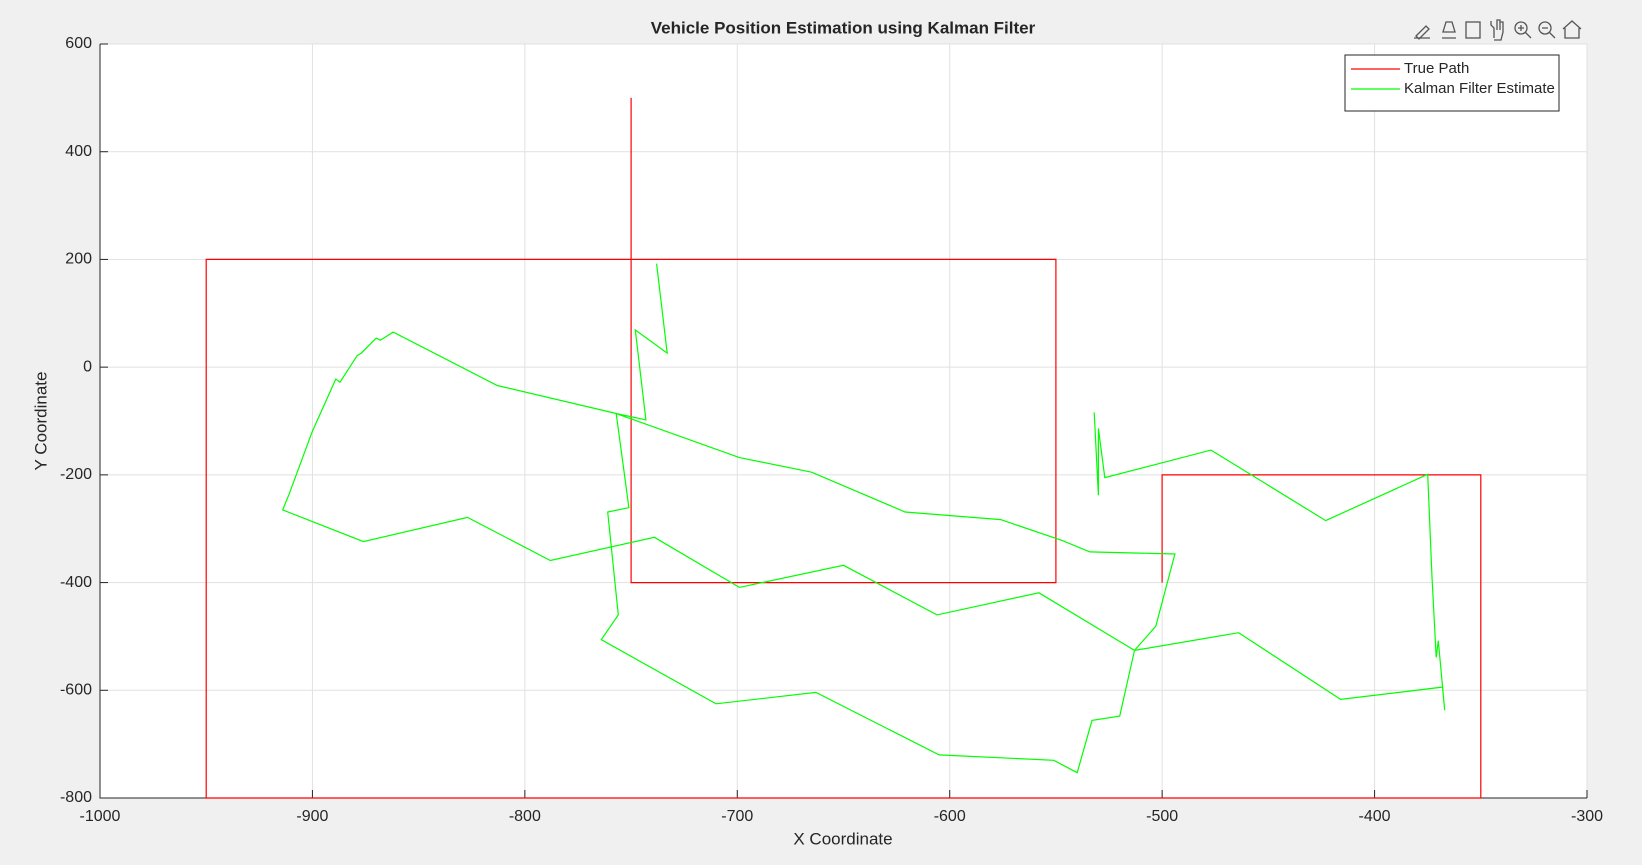  I want to click on pan-icon, so click(1497, 30).